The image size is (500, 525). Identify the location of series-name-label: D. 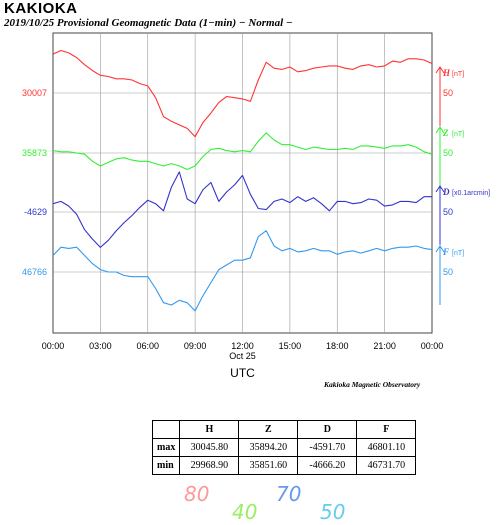
(446, 192).